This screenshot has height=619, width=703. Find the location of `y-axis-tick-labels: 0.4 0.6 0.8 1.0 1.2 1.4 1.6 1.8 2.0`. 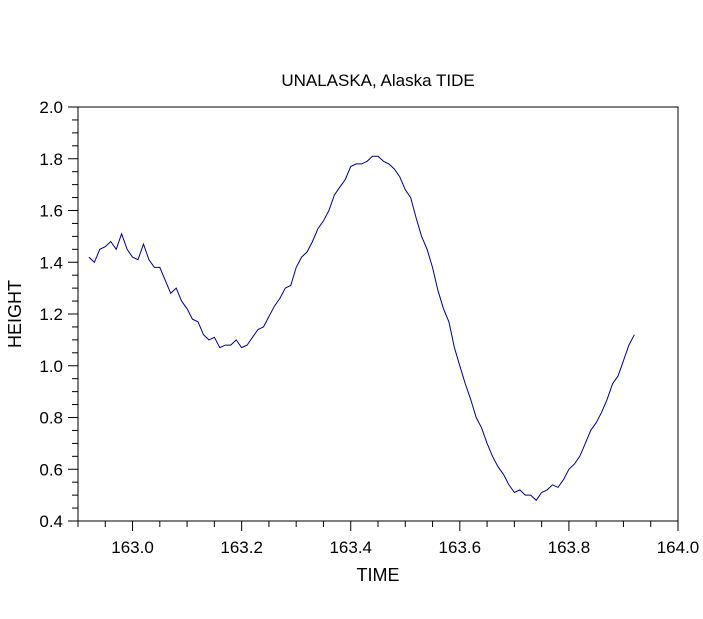

y-axis-tick-labels: 0.4 0.6 0.8 1.0 1.2 1.4 1.6 1.8 2.0 is located at coordinates (51, 314).